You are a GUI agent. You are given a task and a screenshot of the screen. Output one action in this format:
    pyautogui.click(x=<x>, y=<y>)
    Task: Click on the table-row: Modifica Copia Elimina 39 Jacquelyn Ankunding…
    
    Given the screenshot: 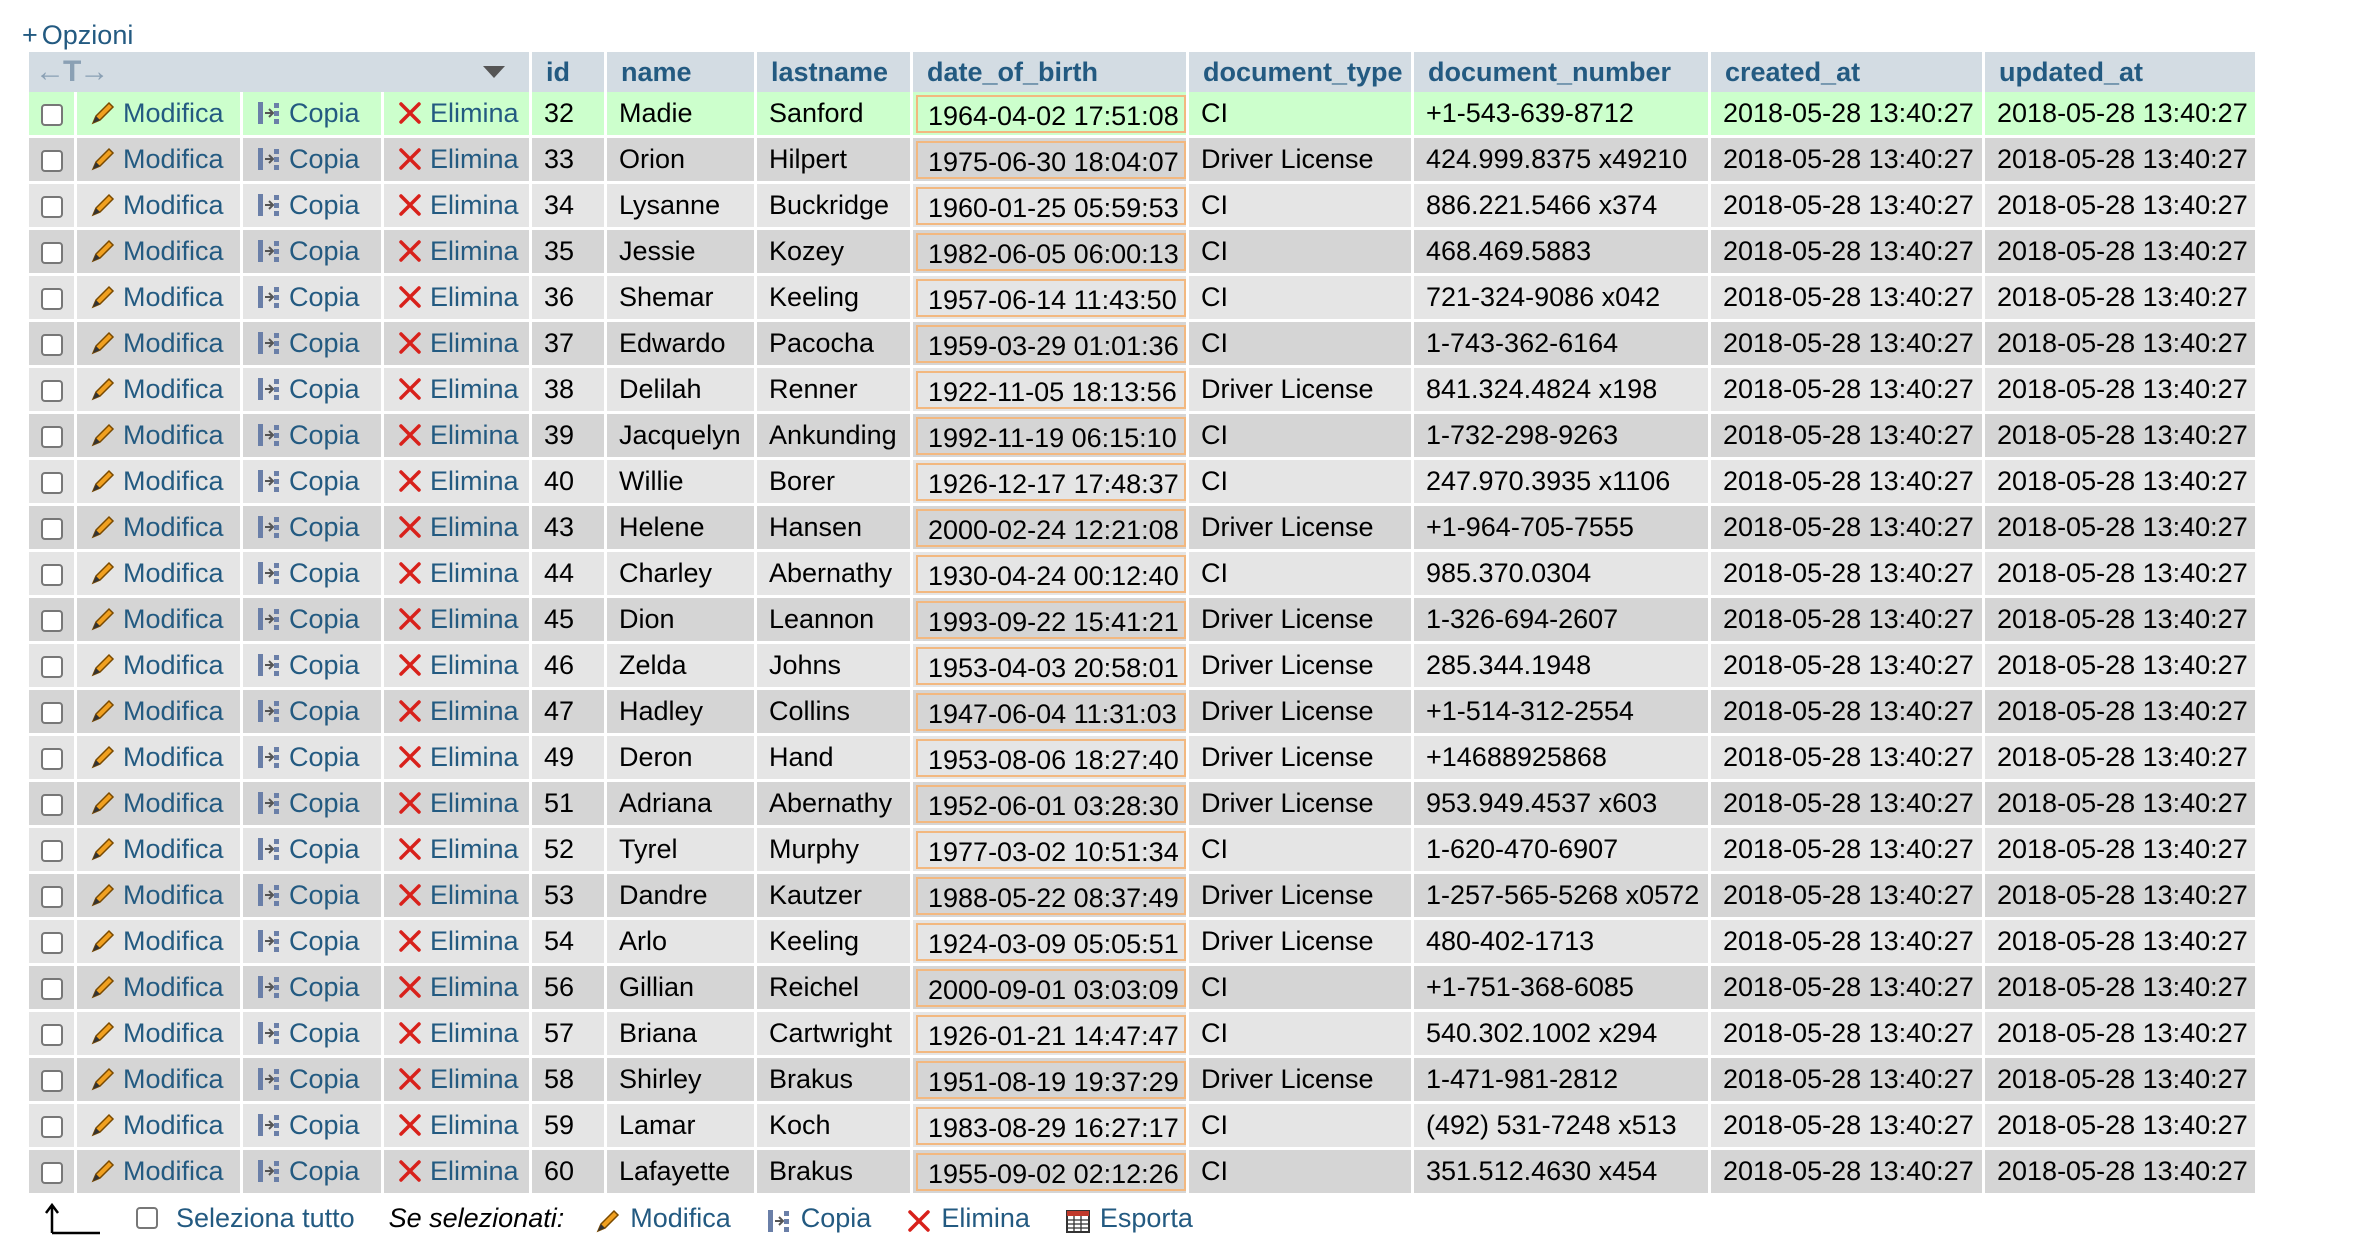 What is the action you would take?
    pyautogui.click(x=1142, y=437)
    